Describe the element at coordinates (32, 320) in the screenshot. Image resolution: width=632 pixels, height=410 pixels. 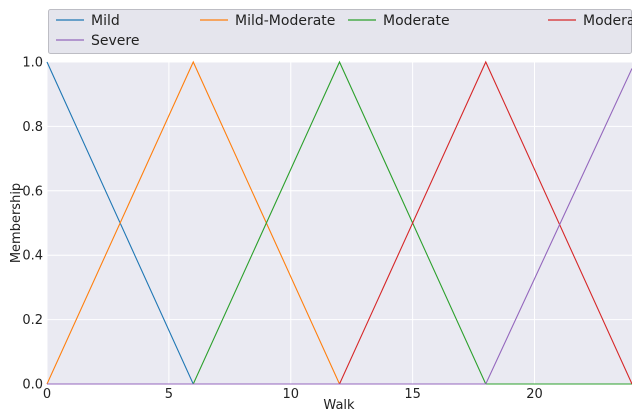
I see `y-tick-label: 0.2` at that location.